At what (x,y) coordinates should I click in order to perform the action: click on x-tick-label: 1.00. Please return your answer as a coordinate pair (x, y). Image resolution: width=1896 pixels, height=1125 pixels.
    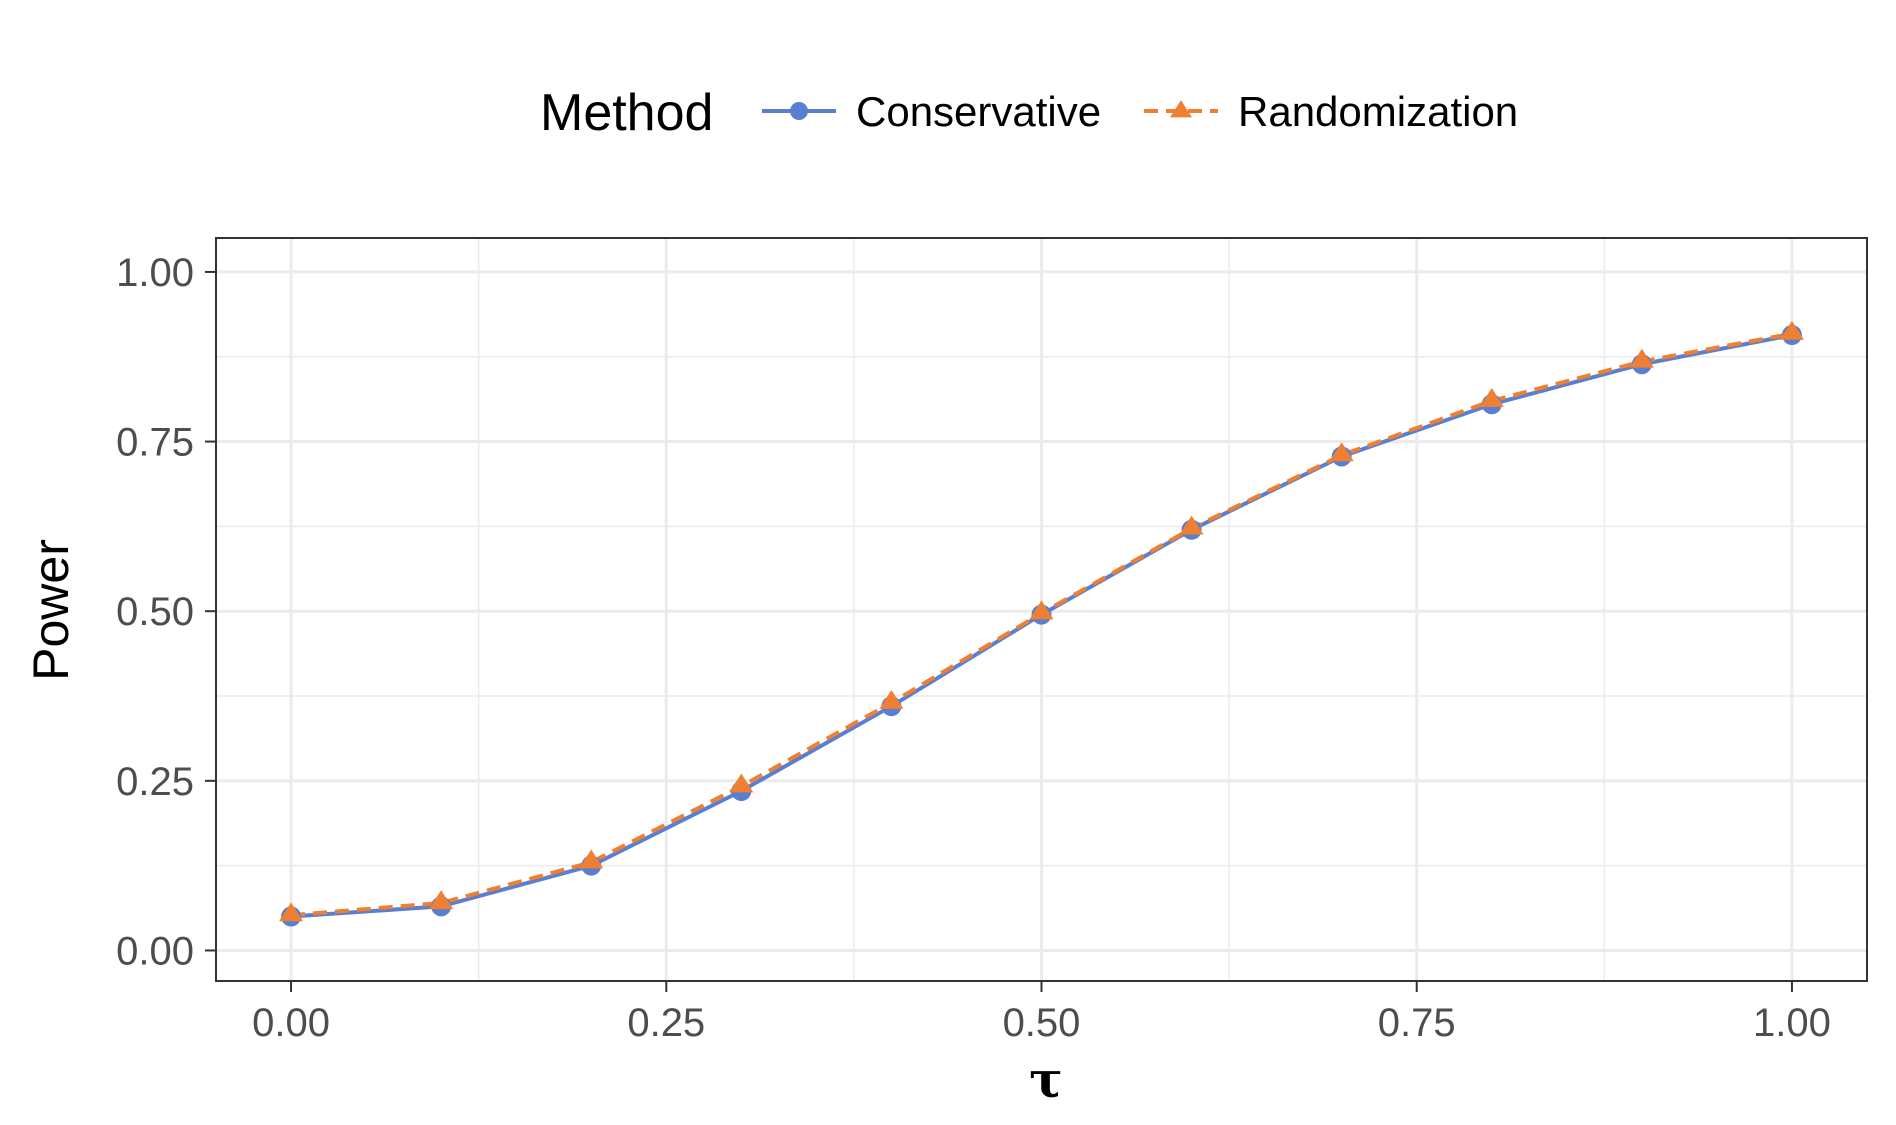
    Looking at the image, I should click on (1792, 1023).